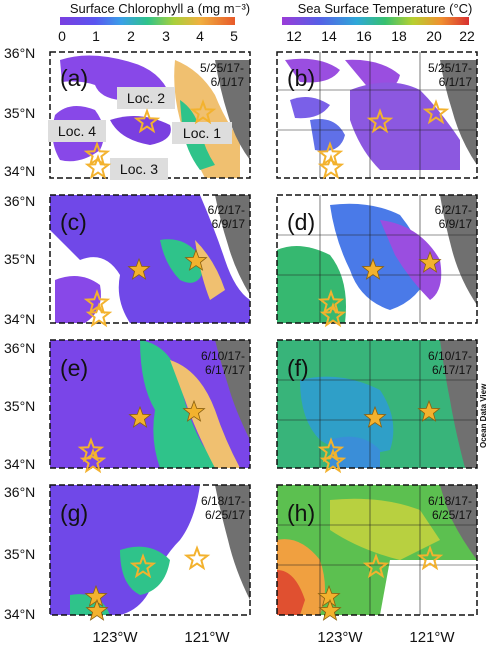 The height and width of the screenshot is (651, 500). Describe the element at coordinates (375, 21) in the screenshot. I see `sst-colorbar` at that location.